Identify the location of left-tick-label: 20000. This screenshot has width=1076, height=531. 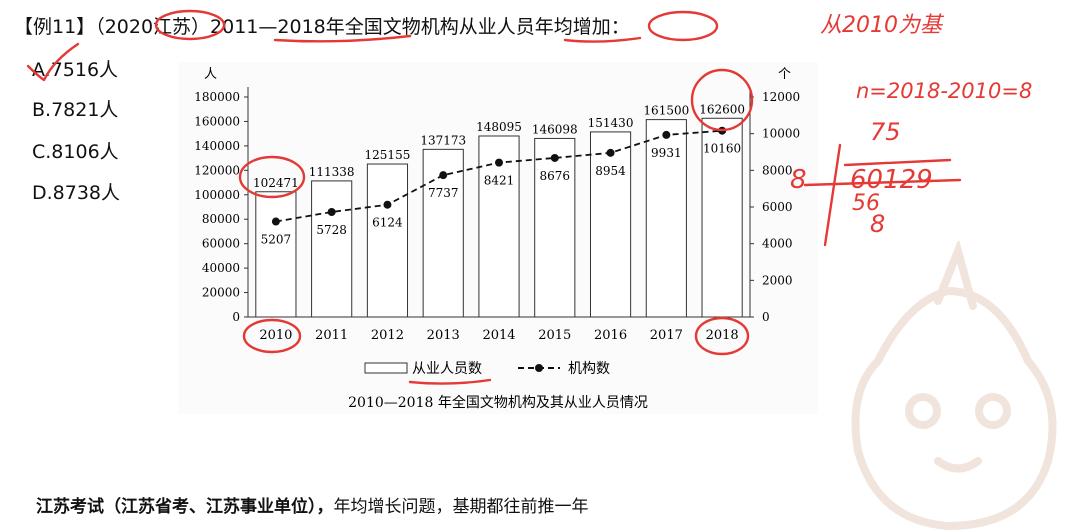
(221, 293).